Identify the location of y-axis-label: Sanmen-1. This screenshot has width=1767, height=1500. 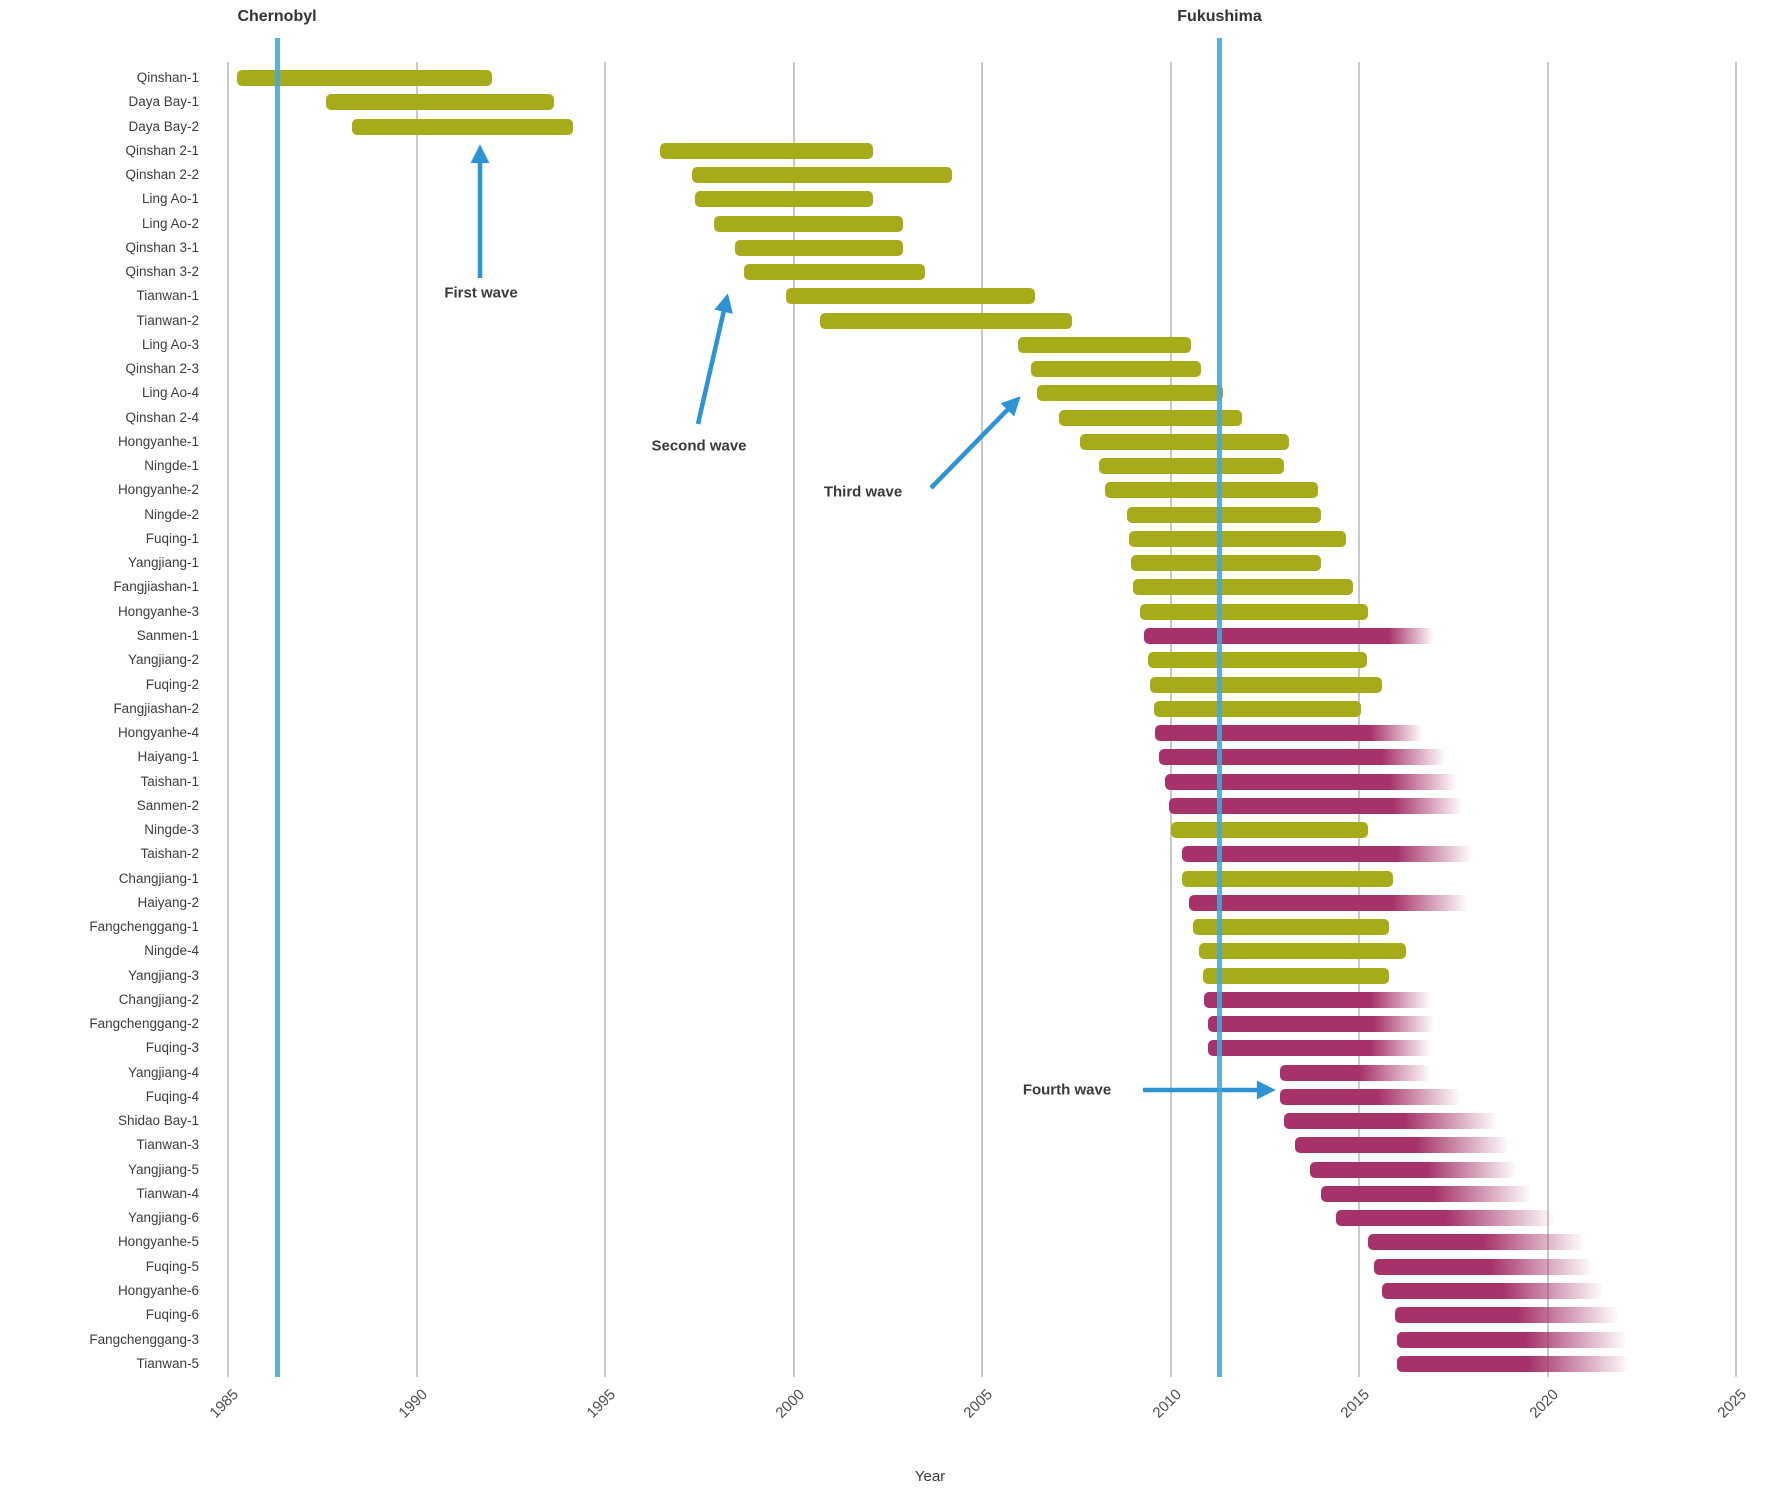
(167, 635).